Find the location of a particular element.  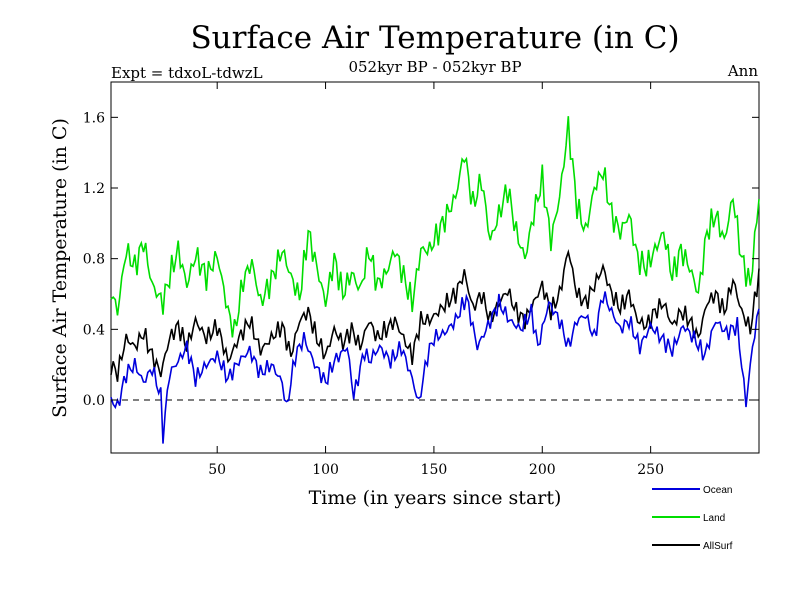

x-tick-label: 50 is located at coordinates (217, 470).